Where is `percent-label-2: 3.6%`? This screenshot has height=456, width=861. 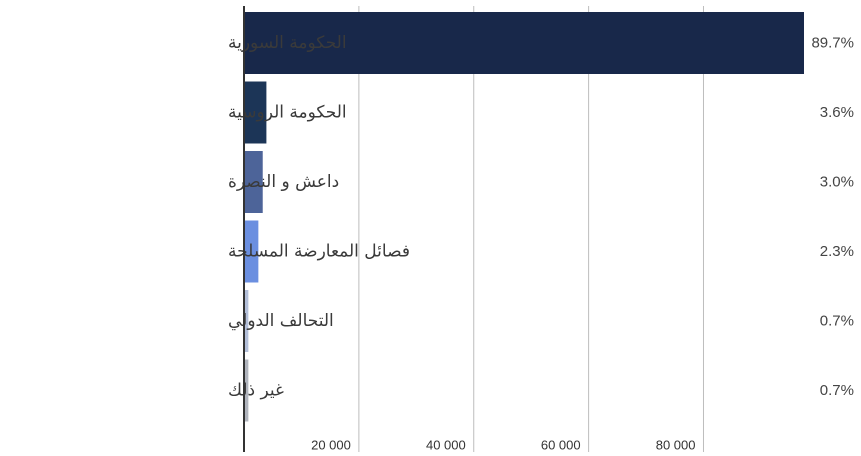 percent-label-2: 3.6% is located at coordinates (837, 112).